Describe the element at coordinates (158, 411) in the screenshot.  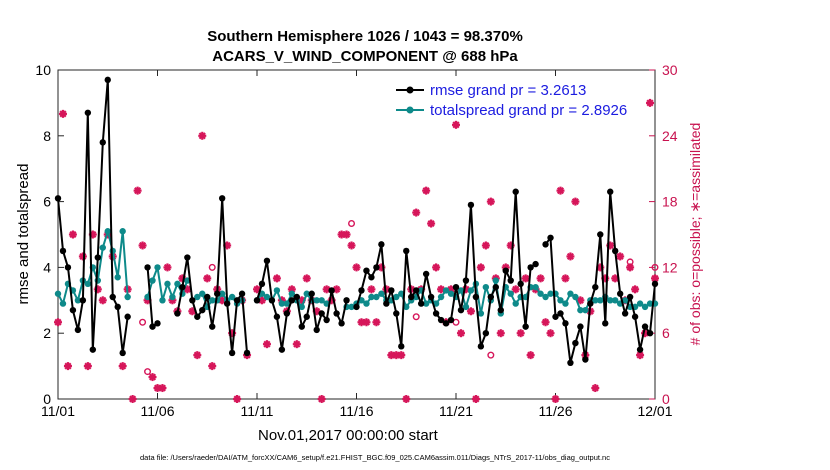
I see `x-tick-label: 11/06` at that location.